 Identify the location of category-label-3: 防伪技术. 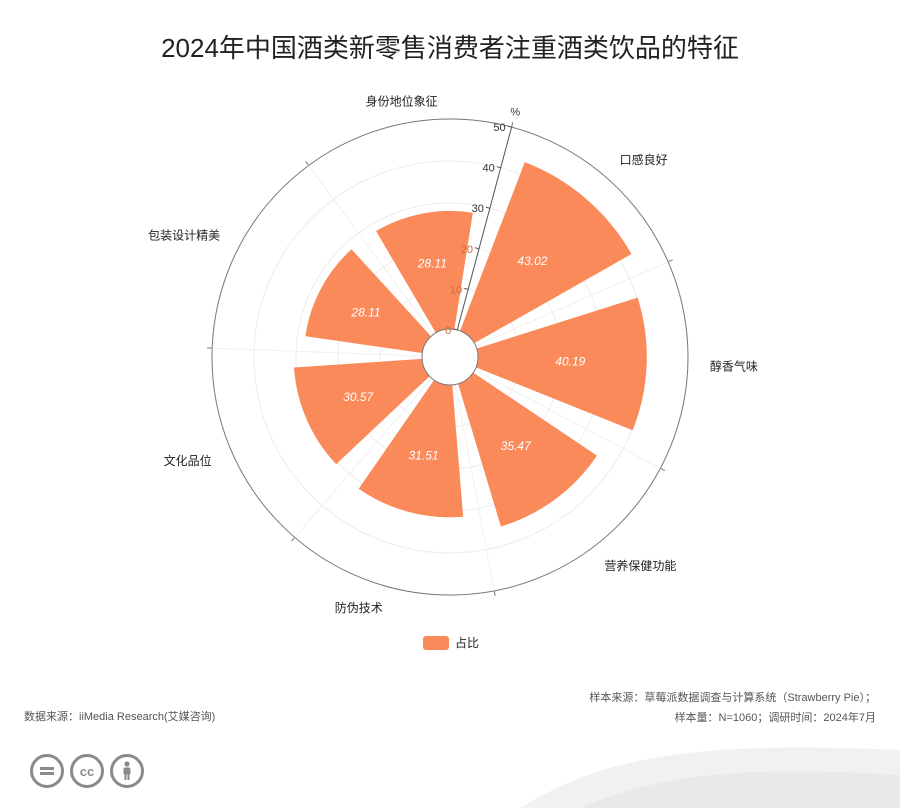
(359, 607).